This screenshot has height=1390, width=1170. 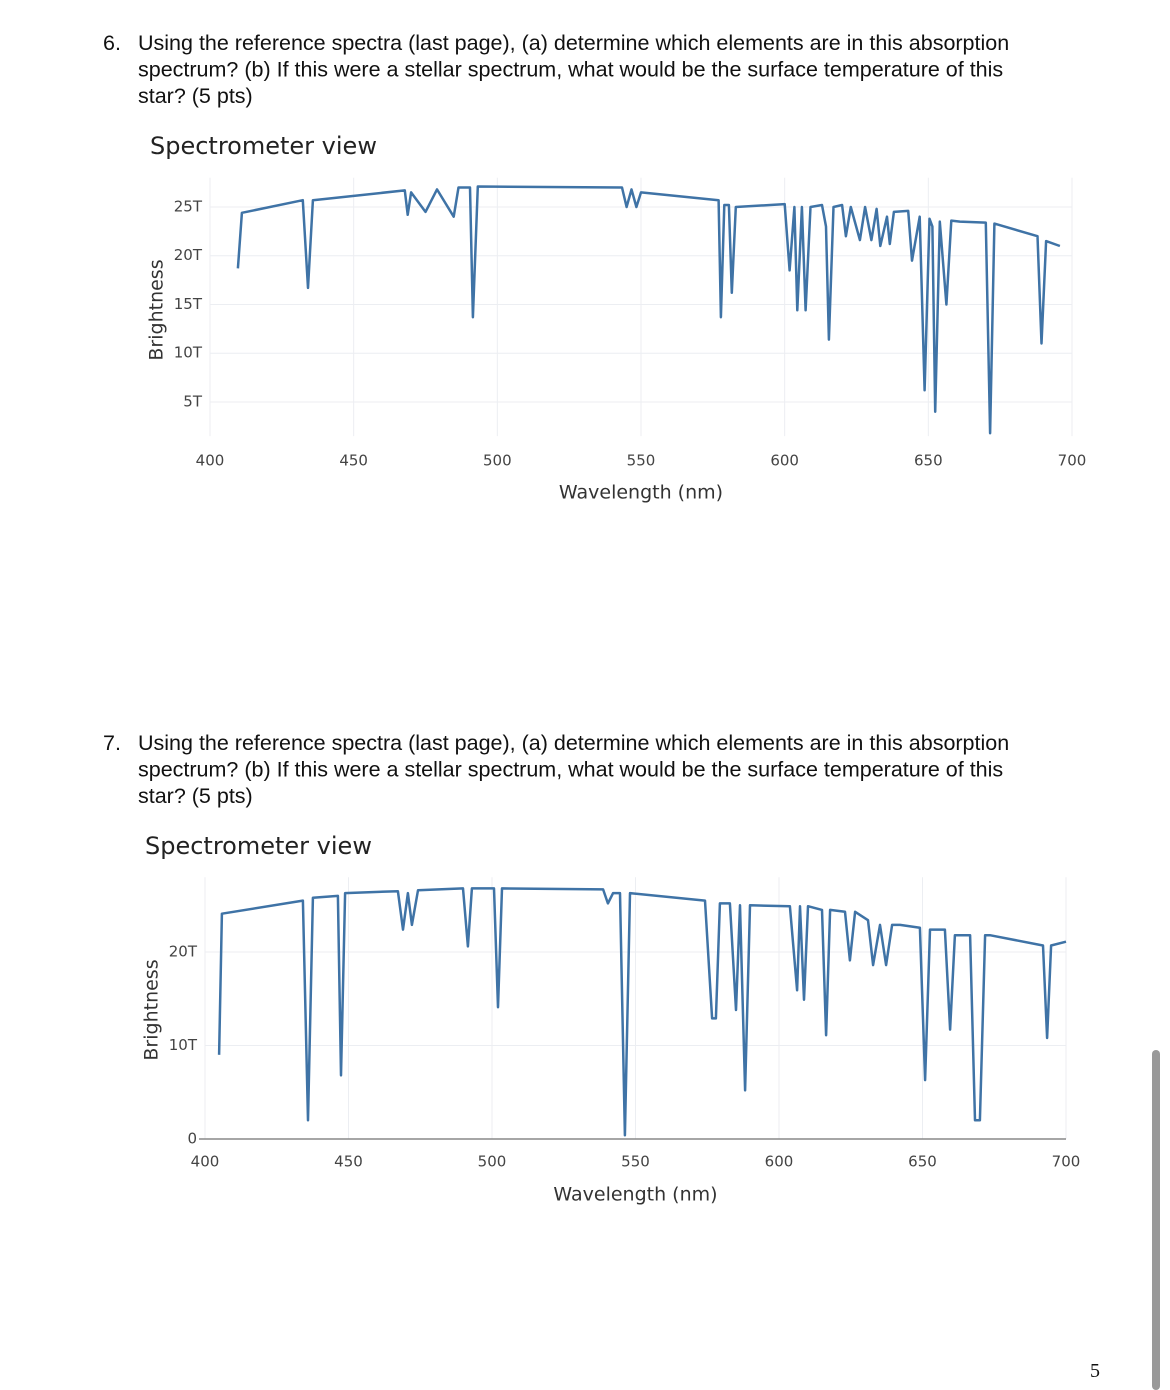 What do you see at coordinates (1156, 1220) in the screenshot?
I see `scrollbar` at bounding box center [1156, 1220].